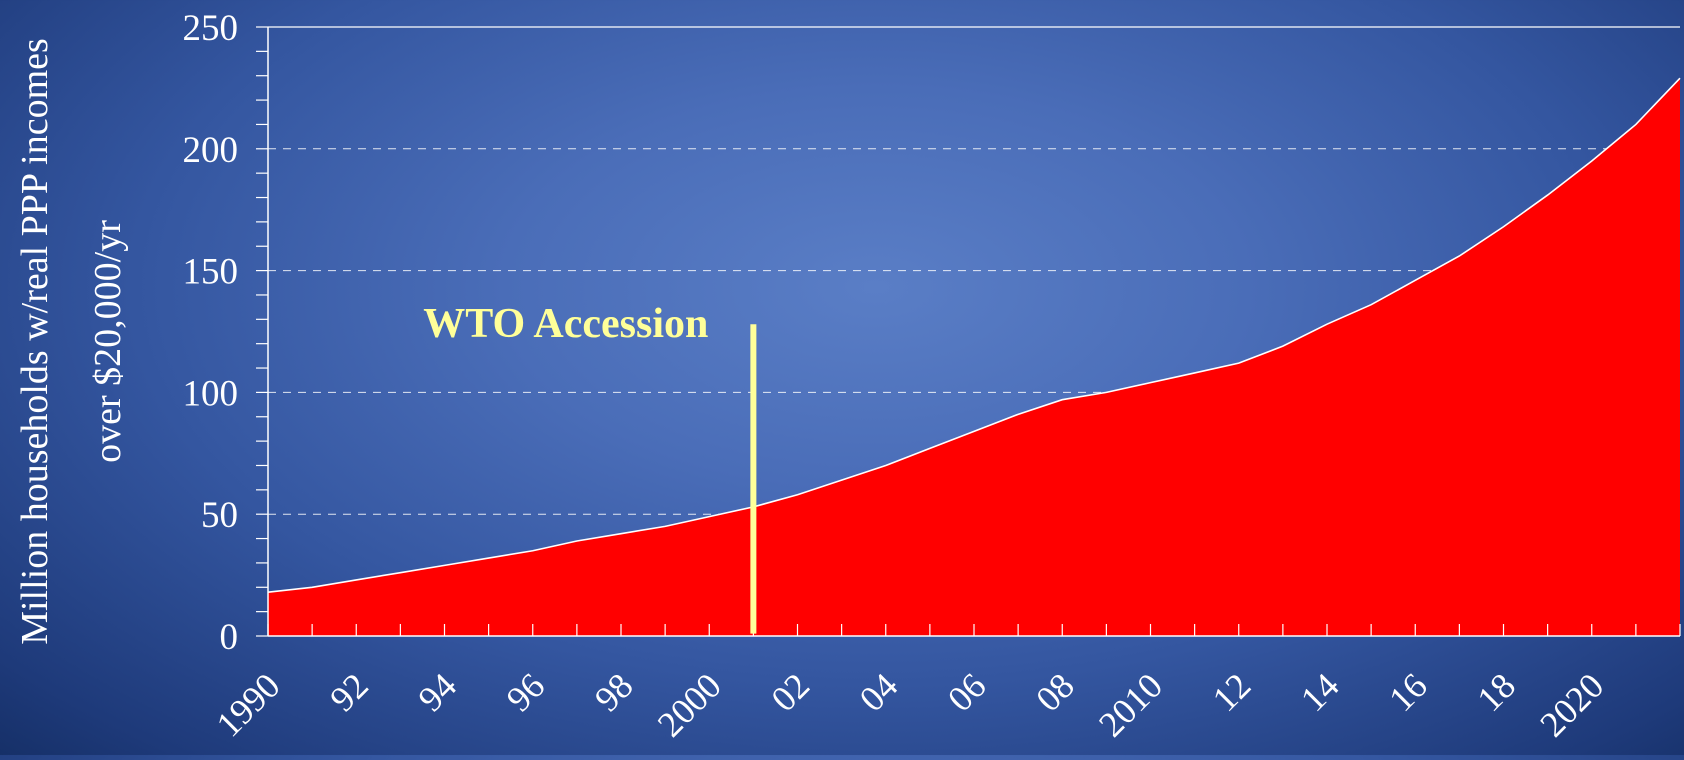 The height and width of the screenshot is (760, 1684). What do you see at coordinates (879, 692) in the screenshot?
I see `x-tick-label: 04` at bounding box center [879, 692].